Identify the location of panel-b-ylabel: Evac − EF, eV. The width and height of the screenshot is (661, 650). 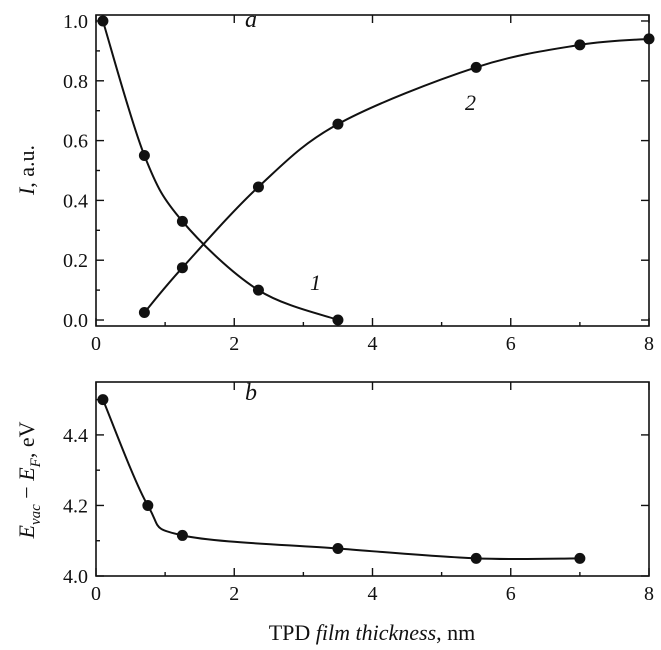
(29, 480).